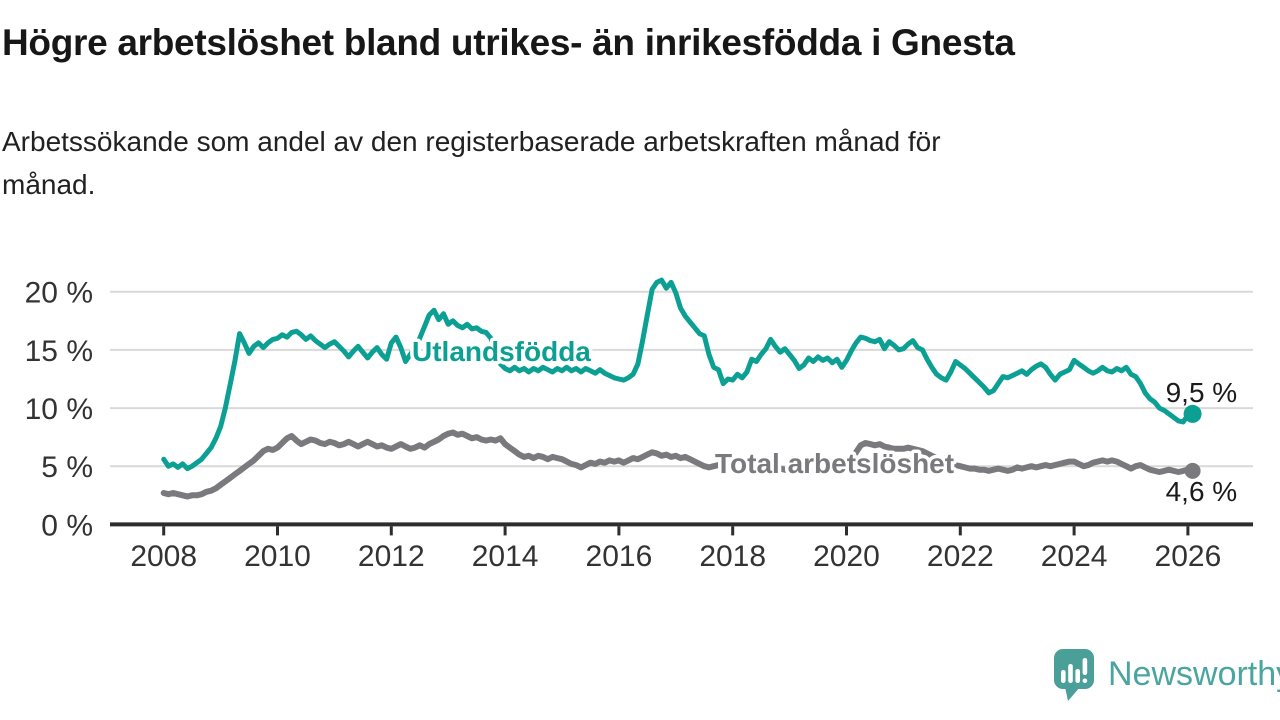 The image size is (1280, 720). I want to click on utlandsfodda-end-dot, so click(1192, 413).